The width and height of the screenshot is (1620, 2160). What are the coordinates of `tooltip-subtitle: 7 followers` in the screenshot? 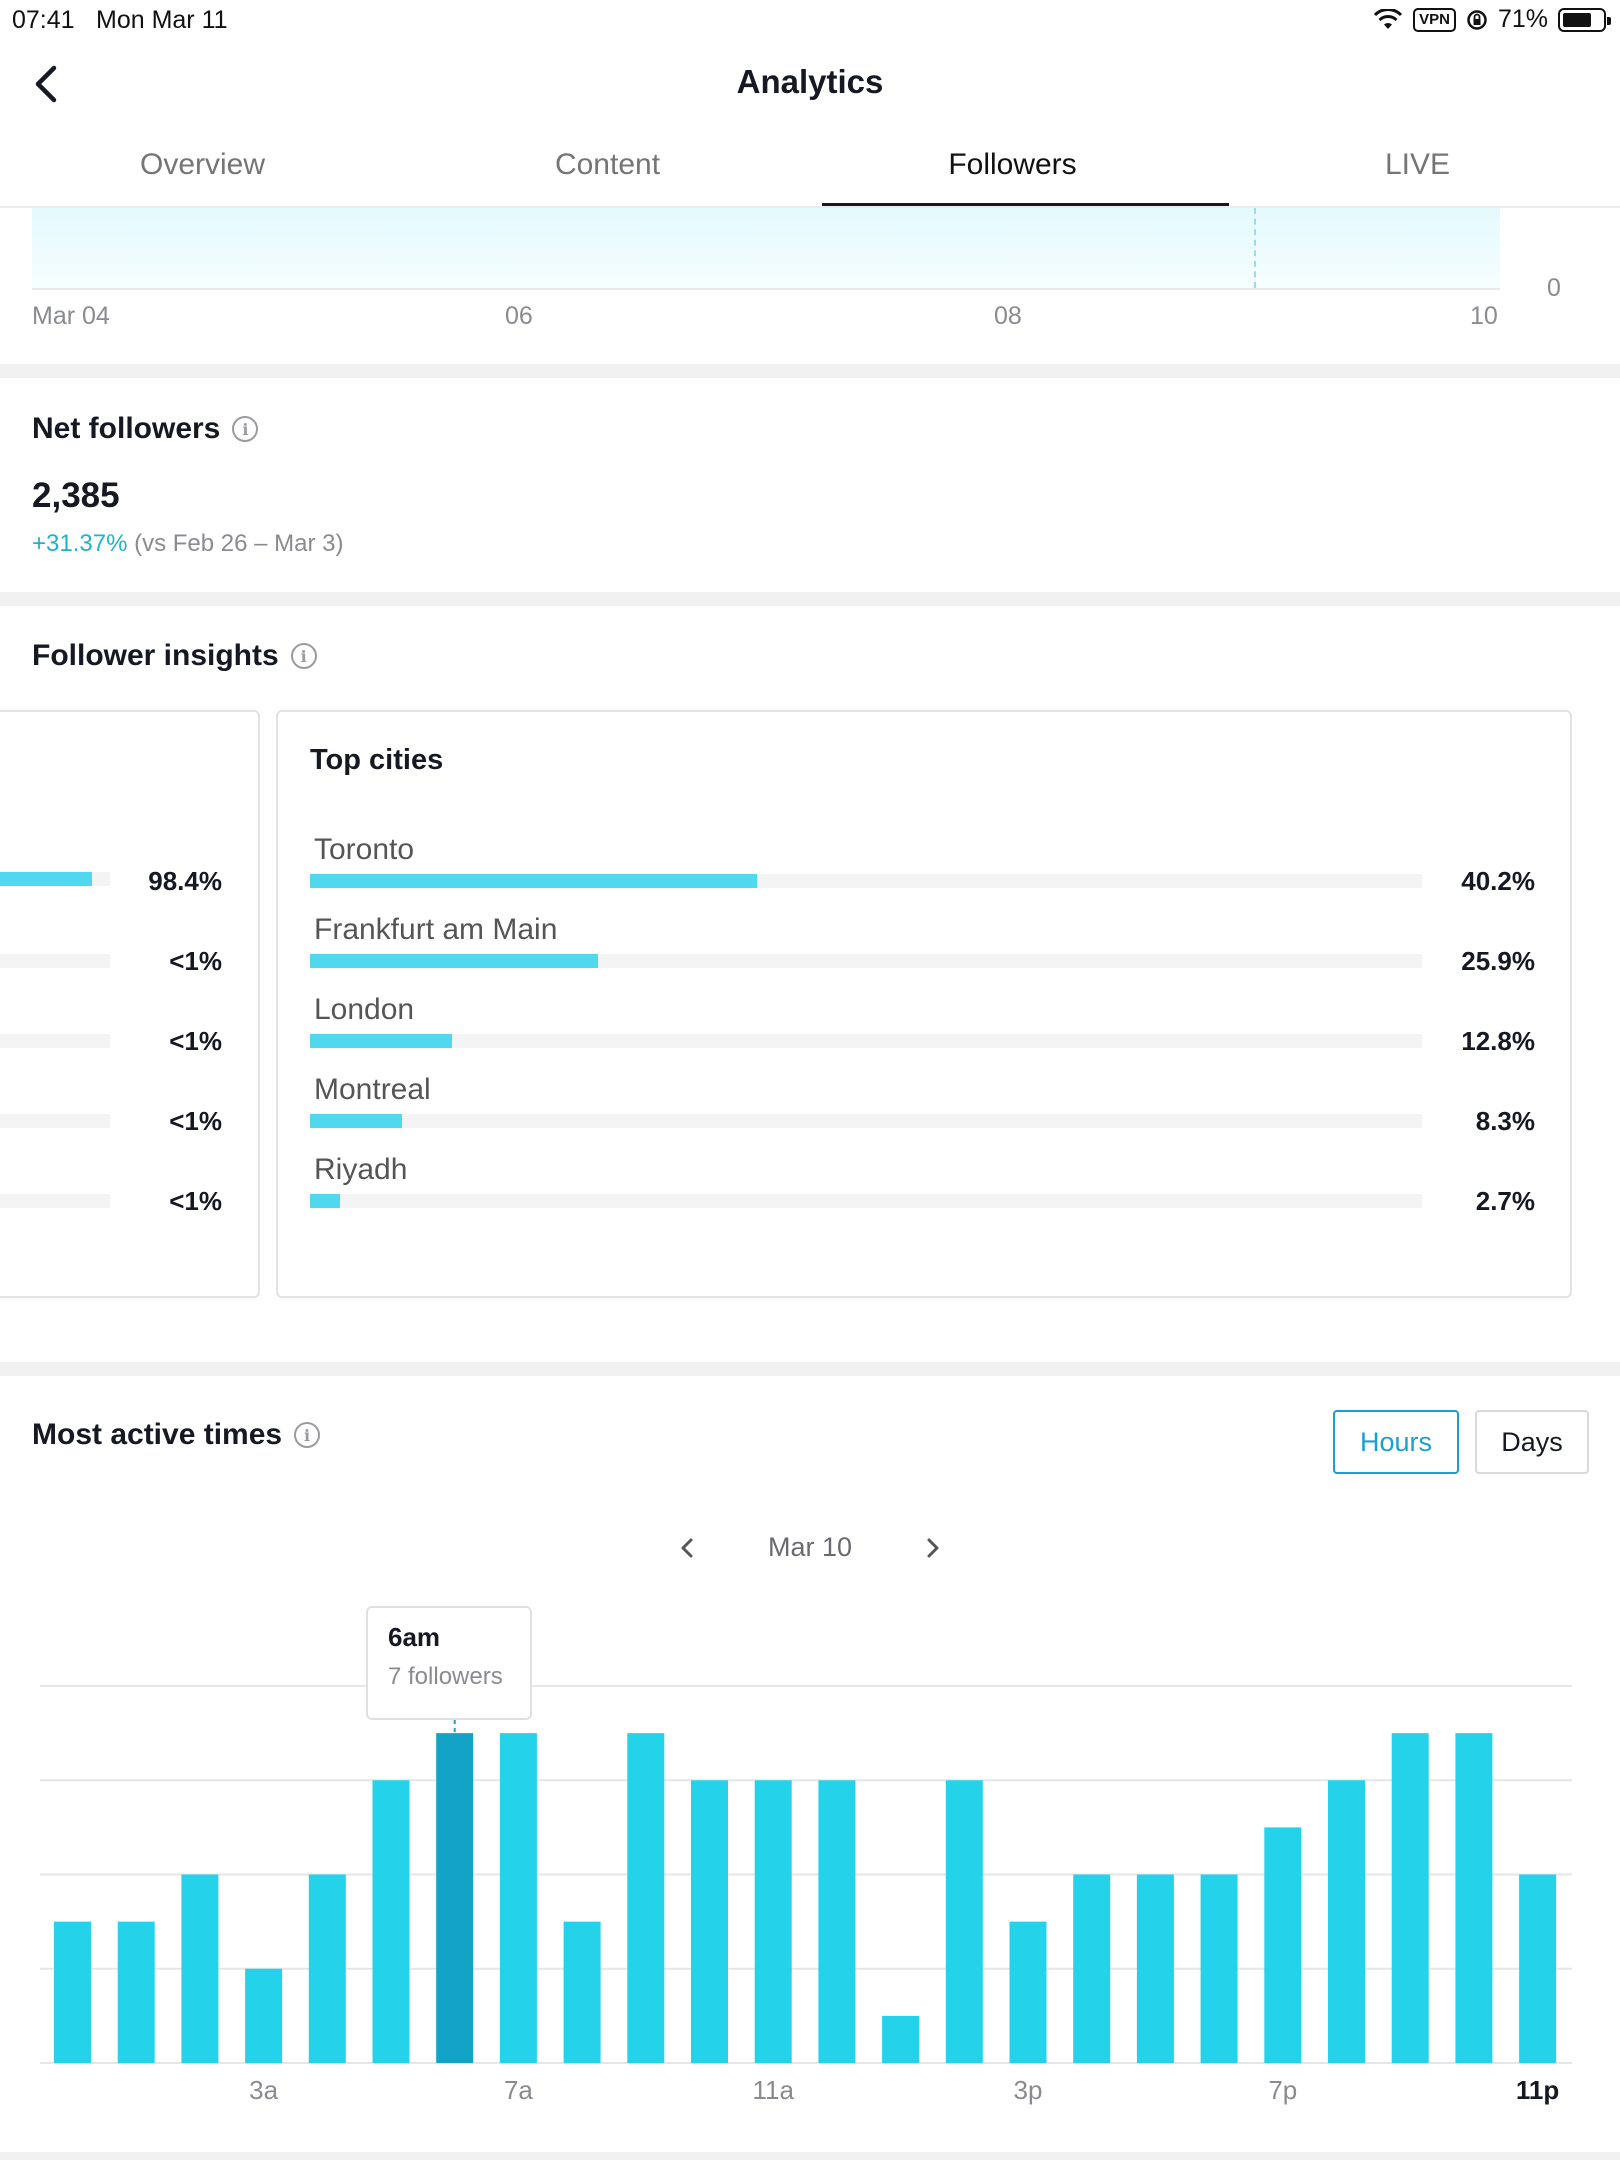 It's located at (445, 1676).